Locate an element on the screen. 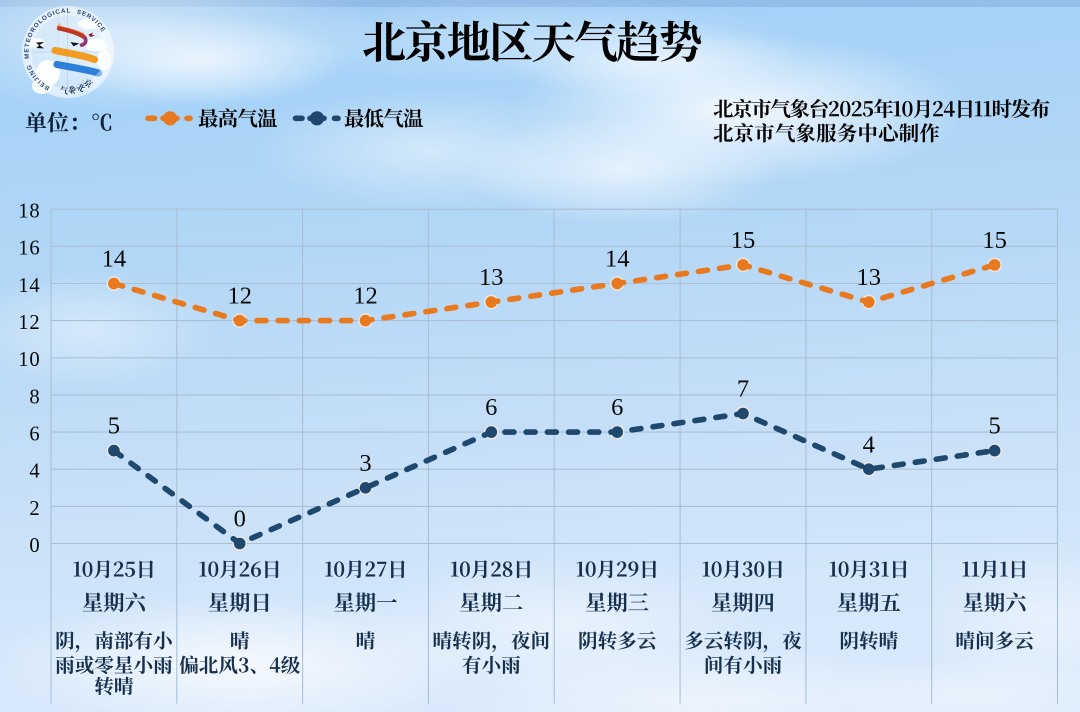 The height and width of the screenshot is (712, 1080). svg-text: 3 is located at coordinates (365, 463).